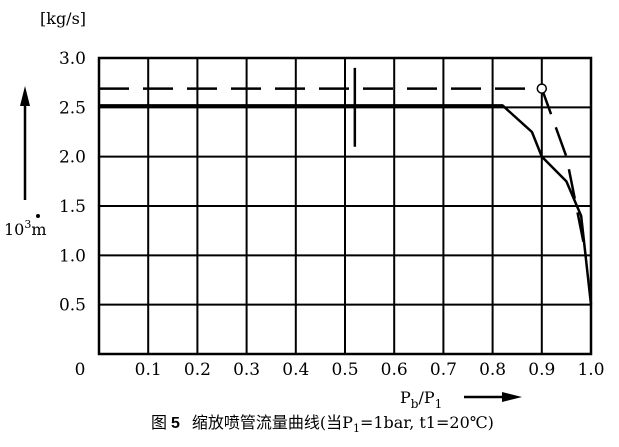 This screenshot has height=447, width=619. I want to click on x-tick-label: 0.3, so click(246, 370).